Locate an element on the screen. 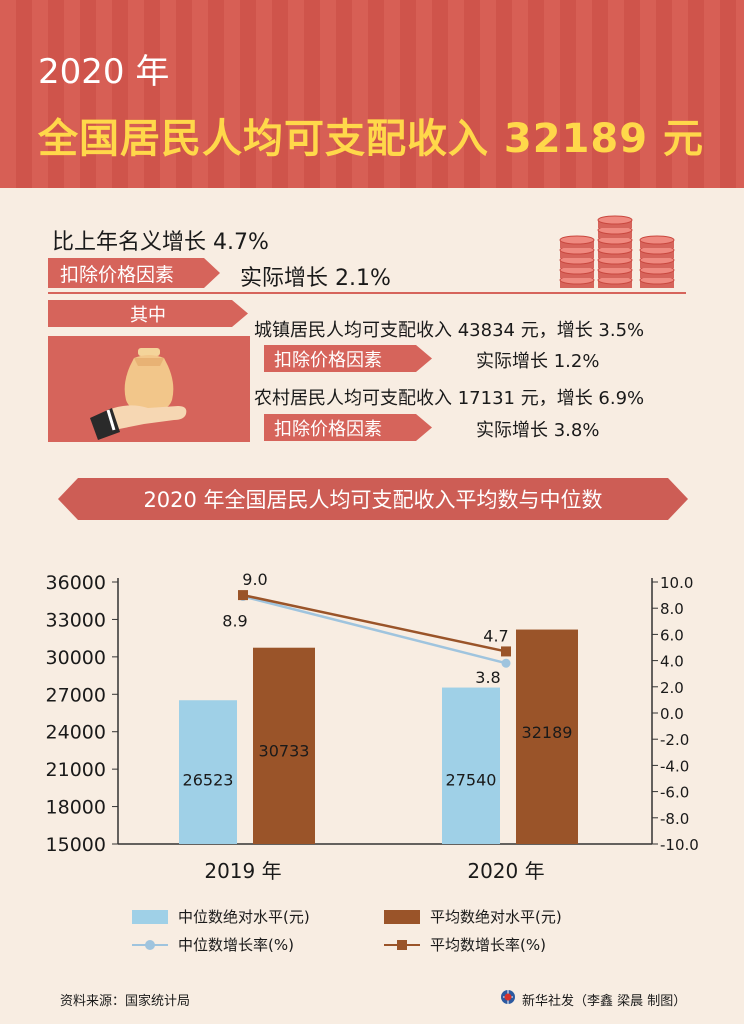  right-tick-label: -10.0 is located at coordinates (679, 845).